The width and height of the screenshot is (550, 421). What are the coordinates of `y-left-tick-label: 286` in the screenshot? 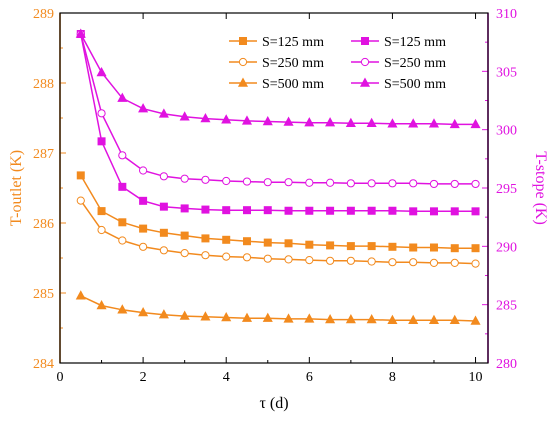 It's located at (43, 224).